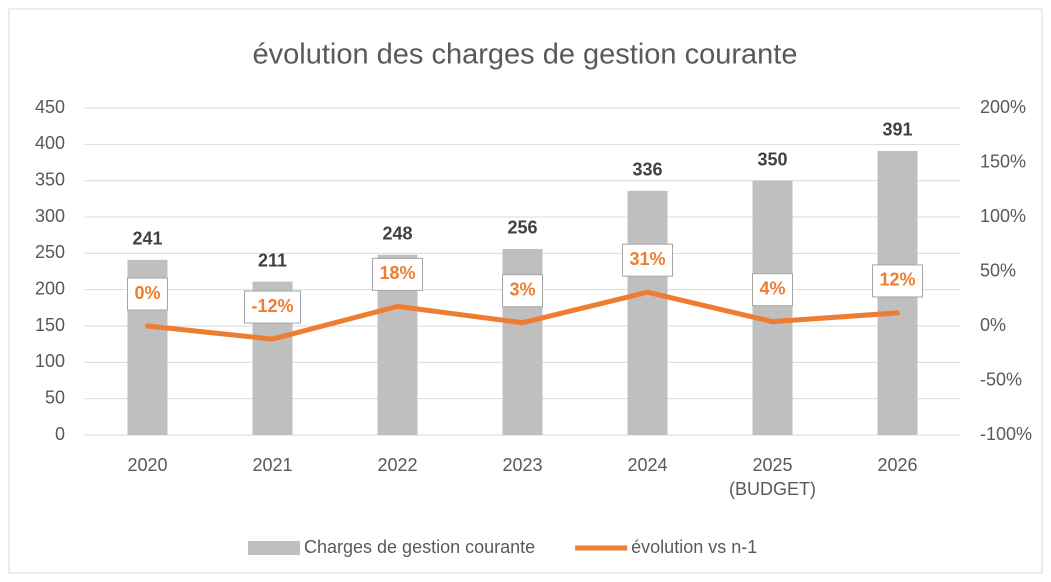 The image size is (1051, 582). I want to click on line-value-label: 12%, so click(897, 280).